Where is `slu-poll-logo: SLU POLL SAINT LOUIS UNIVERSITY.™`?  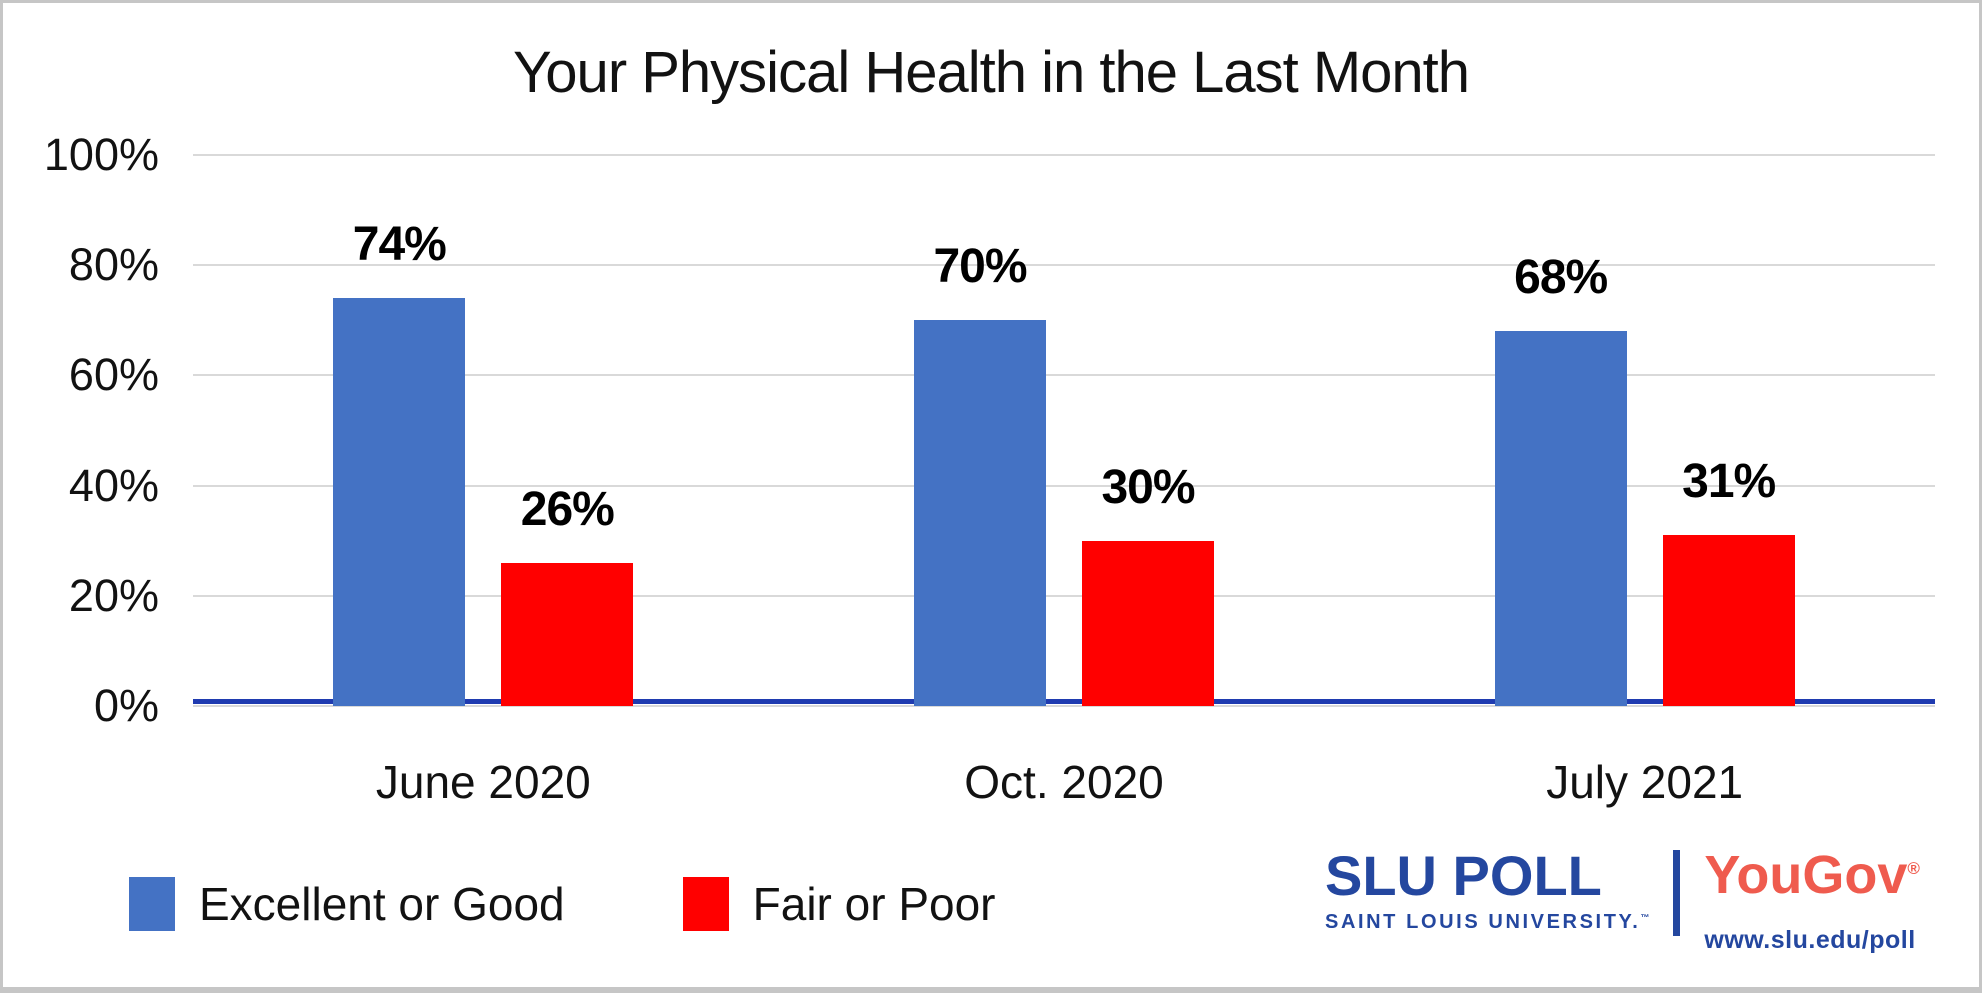 slu-poll-logo: SLU POLL SAINT LOUIS UNIVERSITY.™ is located at coordinates (1487, 891).